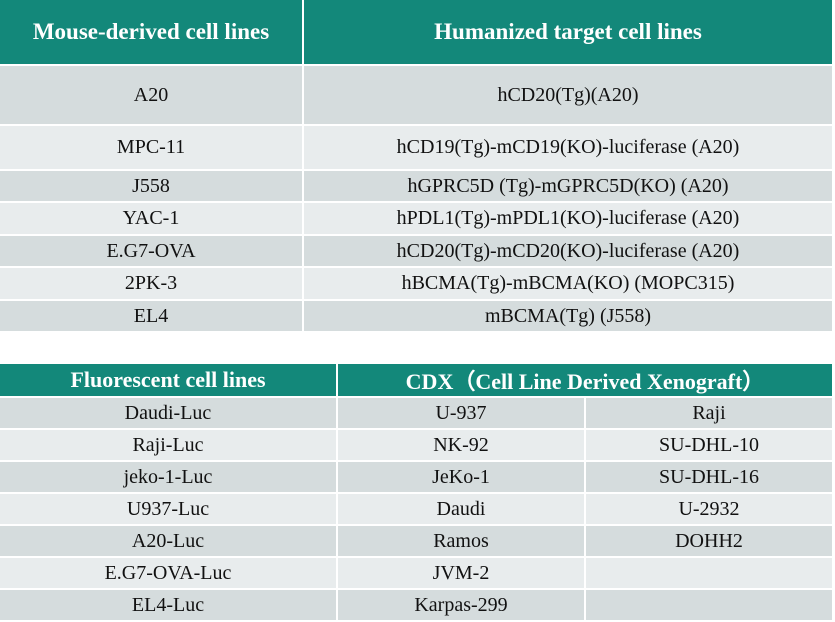 This screenshot has height=622, width=835. I want to click on table-row: 2PK-3 hBCMA(Tg)-mBCMA(KO) (MOPC315), so click(417, 284).